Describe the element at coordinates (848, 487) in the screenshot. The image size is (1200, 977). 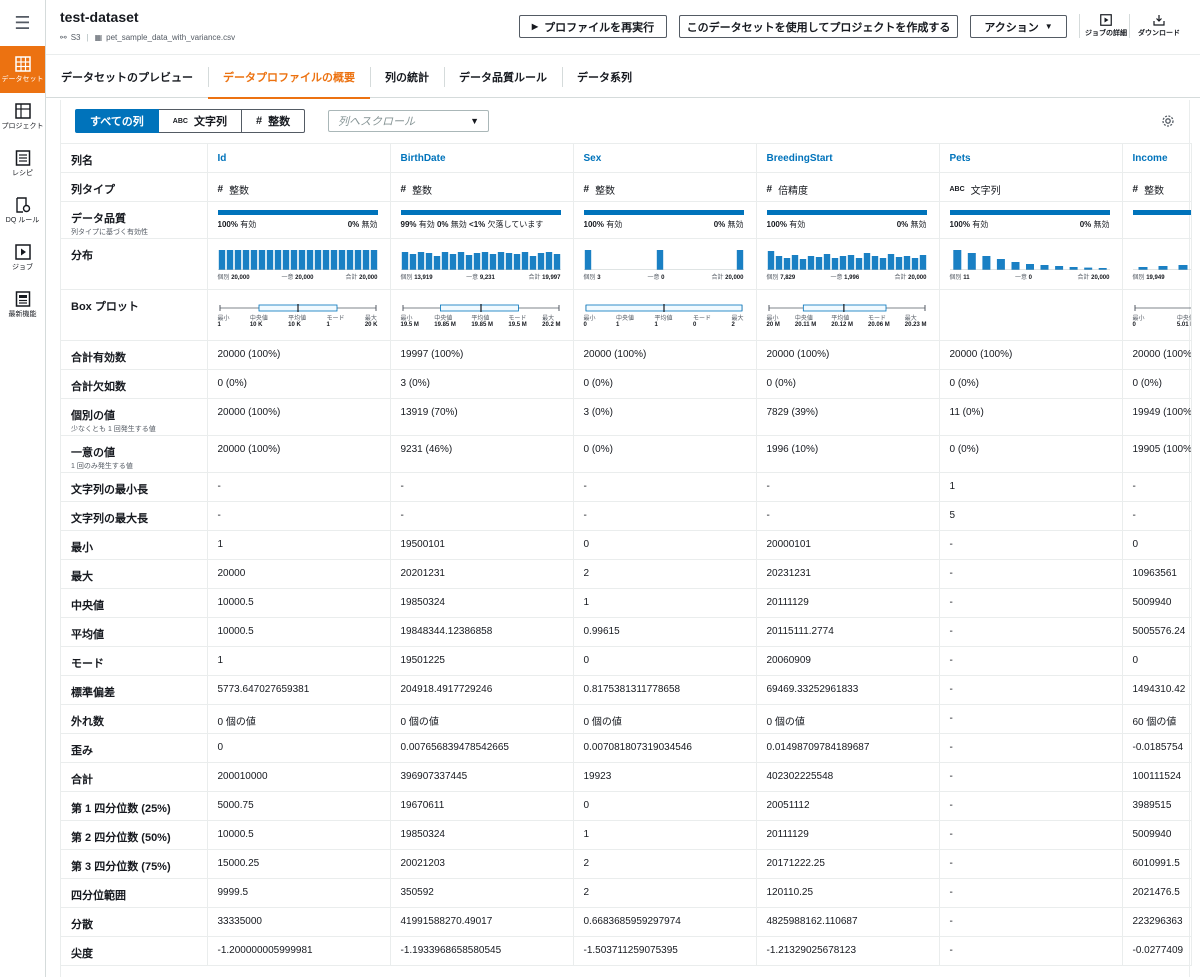
I see `cell-breedingstart-min_len: -` at that location.